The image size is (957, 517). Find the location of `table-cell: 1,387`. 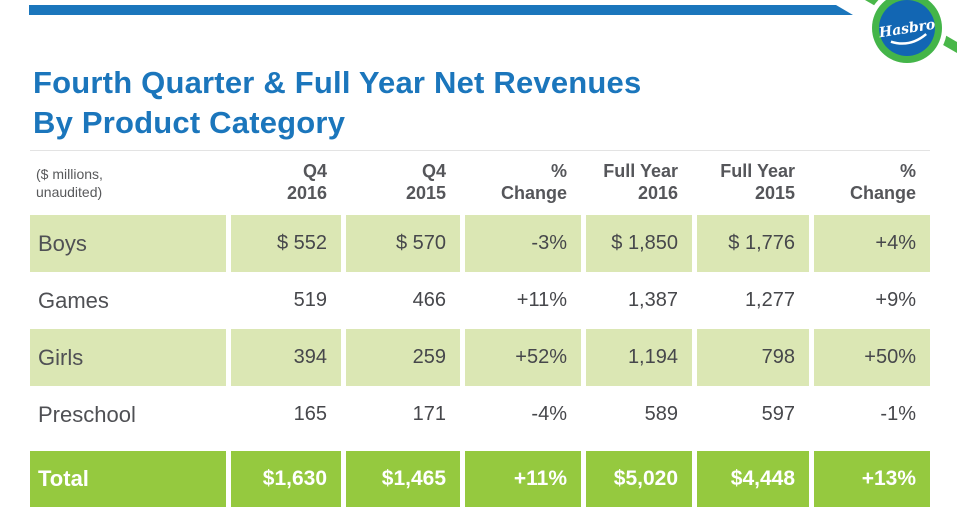

table-cell: 1,387 is located at coordinates (639, 300).